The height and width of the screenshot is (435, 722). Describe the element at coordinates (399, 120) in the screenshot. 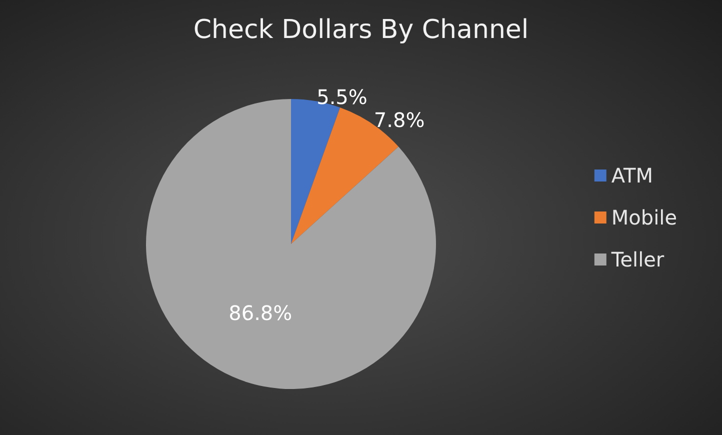

I see `data-label: 7.8%` at that location.